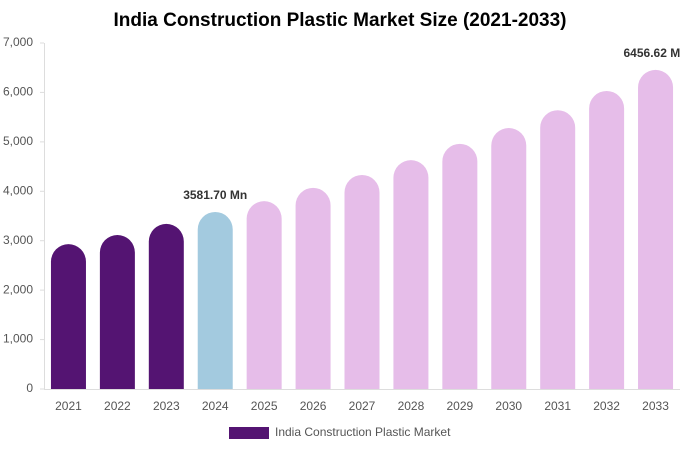 The height and width of the screenshot is (450, 680). I want to click on x-tick-label: 2023, so click(166, 406).